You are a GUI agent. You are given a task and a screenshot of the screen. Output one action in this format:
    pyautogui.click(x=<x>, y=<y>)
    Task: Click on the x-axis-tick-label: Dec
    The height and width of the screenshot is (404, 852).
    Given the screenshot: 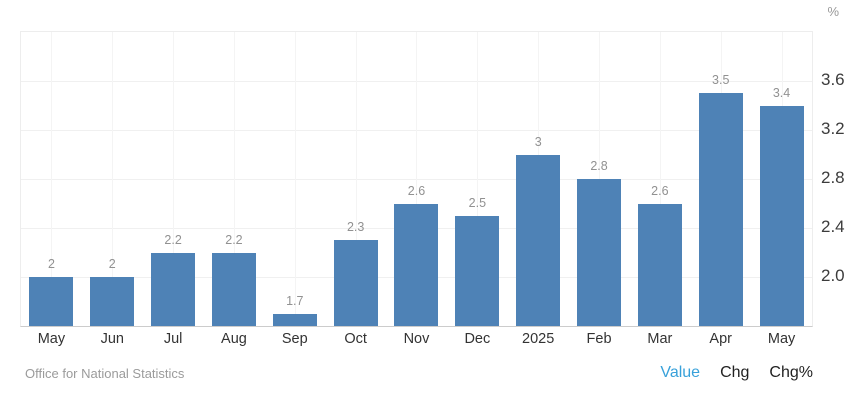 What is the action you would take?
    pyautogui.click(x=477, y=339)
    